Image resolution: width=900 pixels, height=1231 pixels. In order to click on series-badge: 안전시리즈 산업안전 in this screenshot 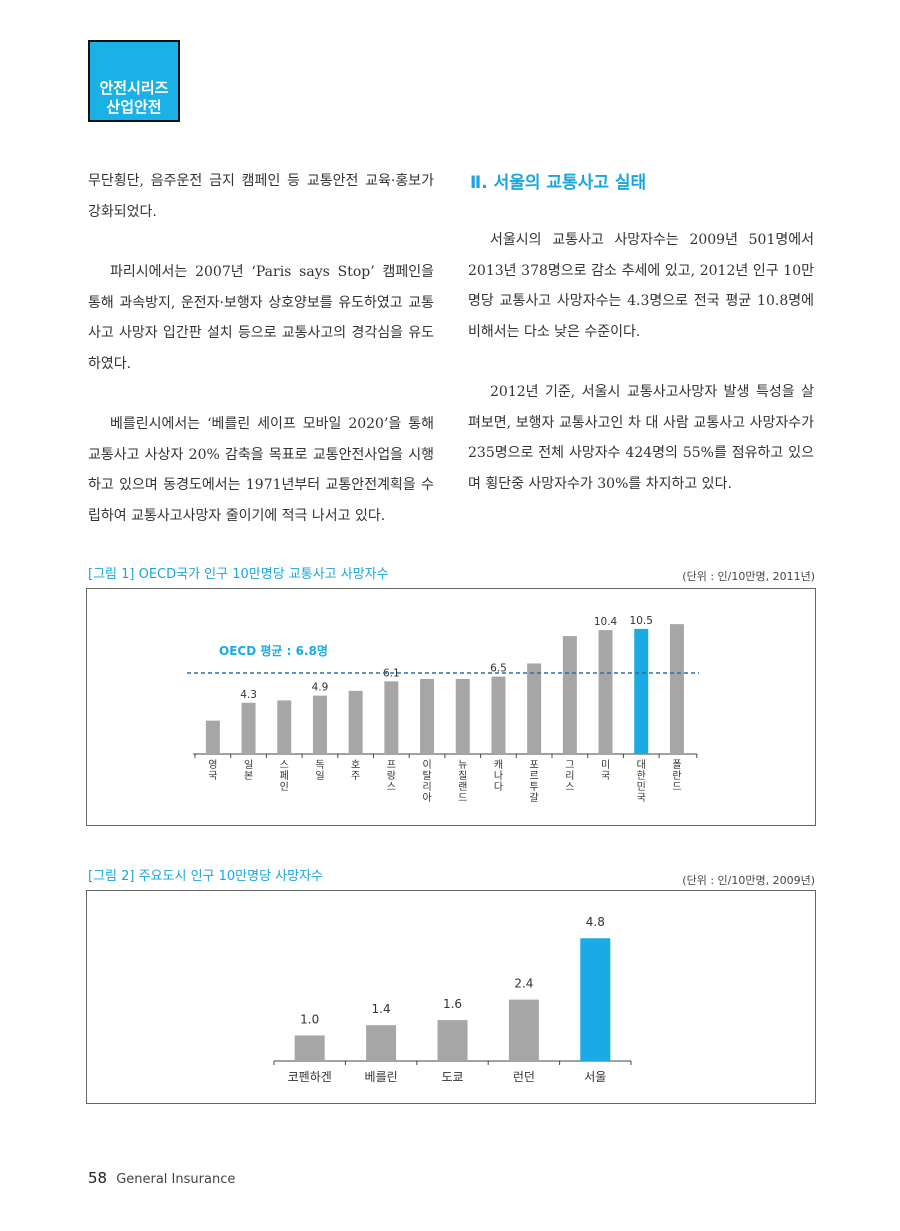, I will do `click(134, 81)`.